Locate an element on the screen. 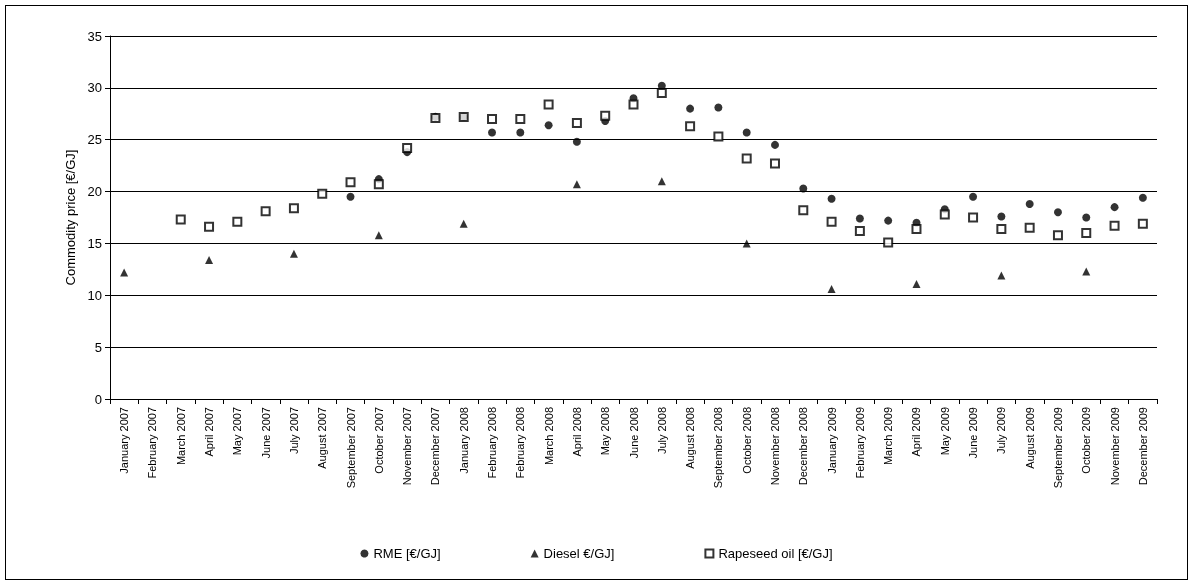  x-tick-label: June 2009 is located at coordinates (973, 433).